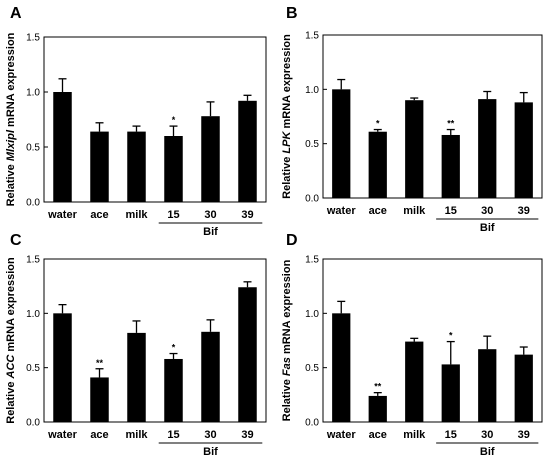 The height and width of the screenshot is (456, 550). What do you see at coordinates (33, 93) in the screenshot?
I see `panel-a-ytick-label: 1.0` at bounding box center [33, 93].